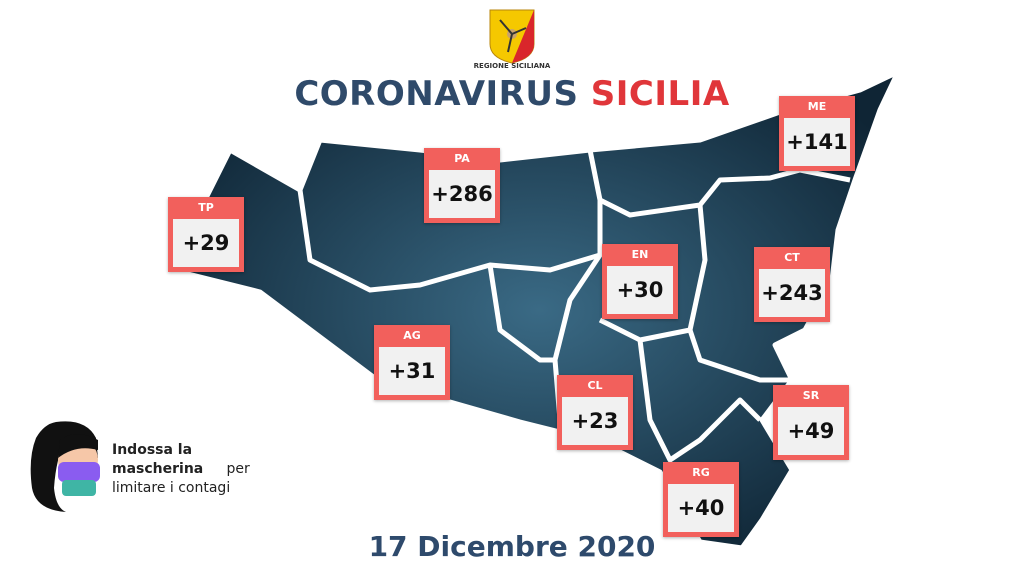 Image resolution: width=1024 pixels, height=576 pixels. I want to click on province-box-sr: SR +49, so click(811, 422).